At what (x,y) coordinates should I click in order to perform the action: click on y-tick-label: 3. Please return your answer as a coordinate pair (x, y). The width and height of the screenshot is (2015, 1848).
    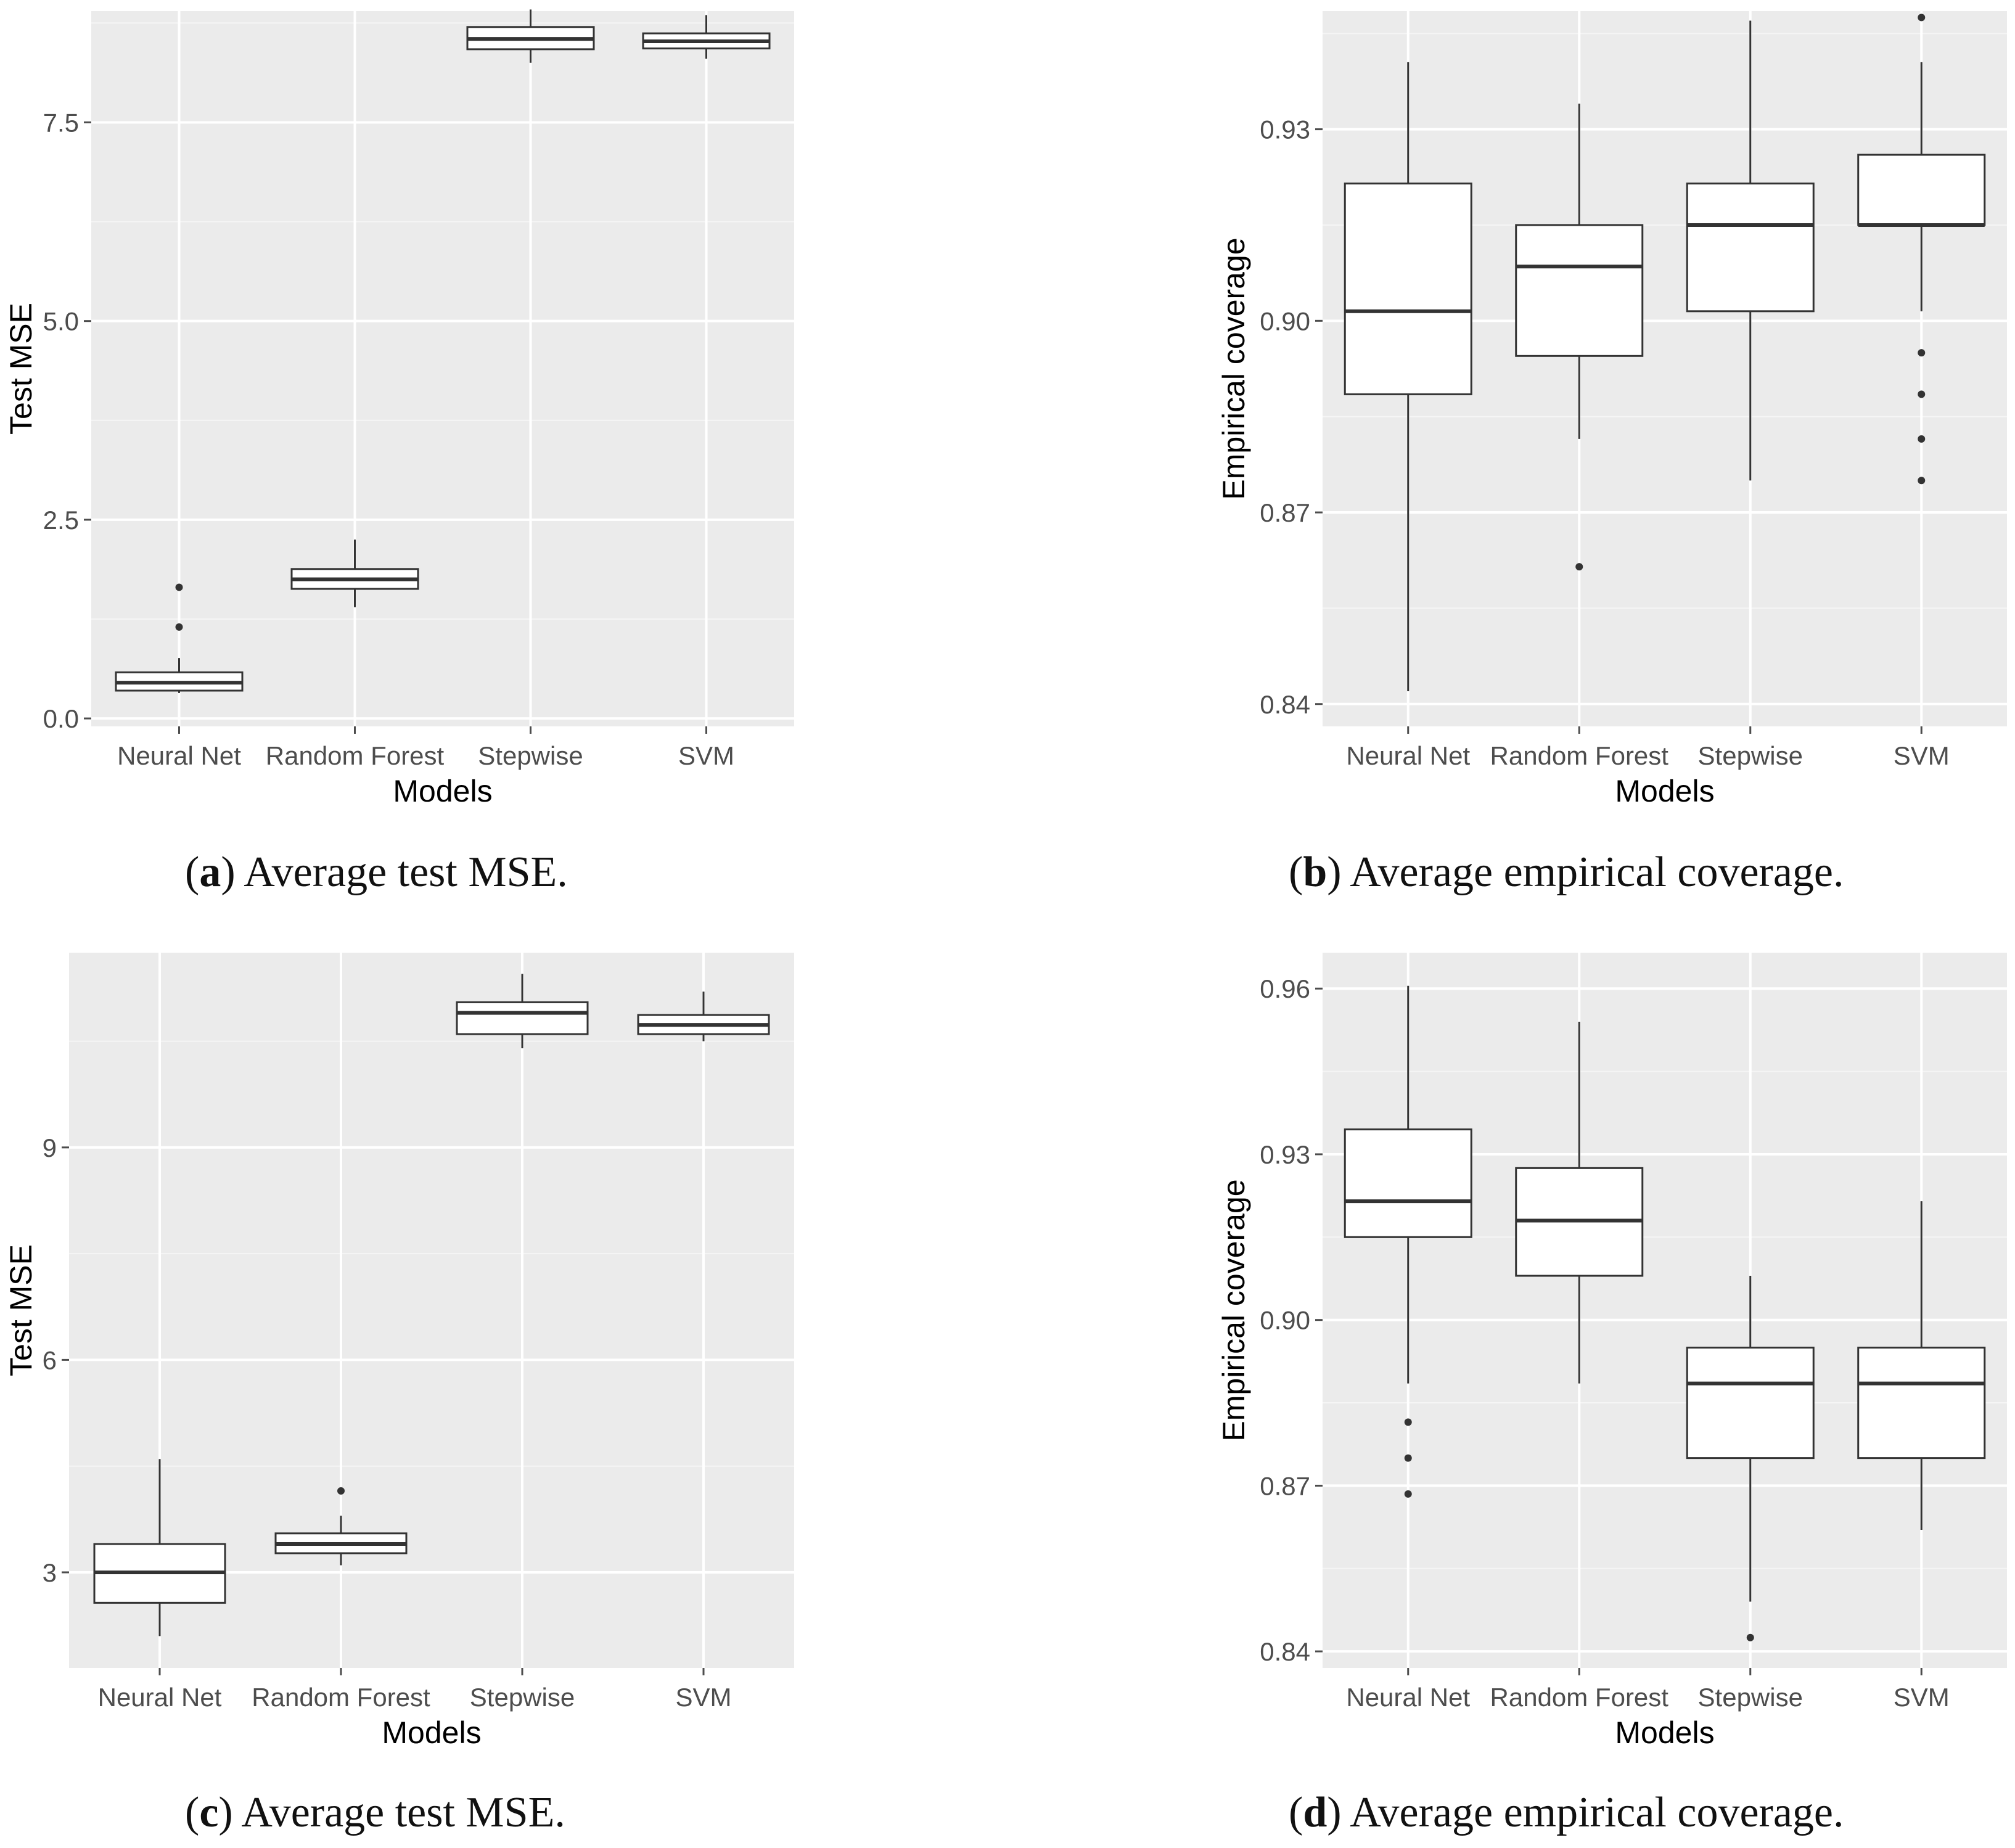
    Looking at the image, I should click on (50, 1572).